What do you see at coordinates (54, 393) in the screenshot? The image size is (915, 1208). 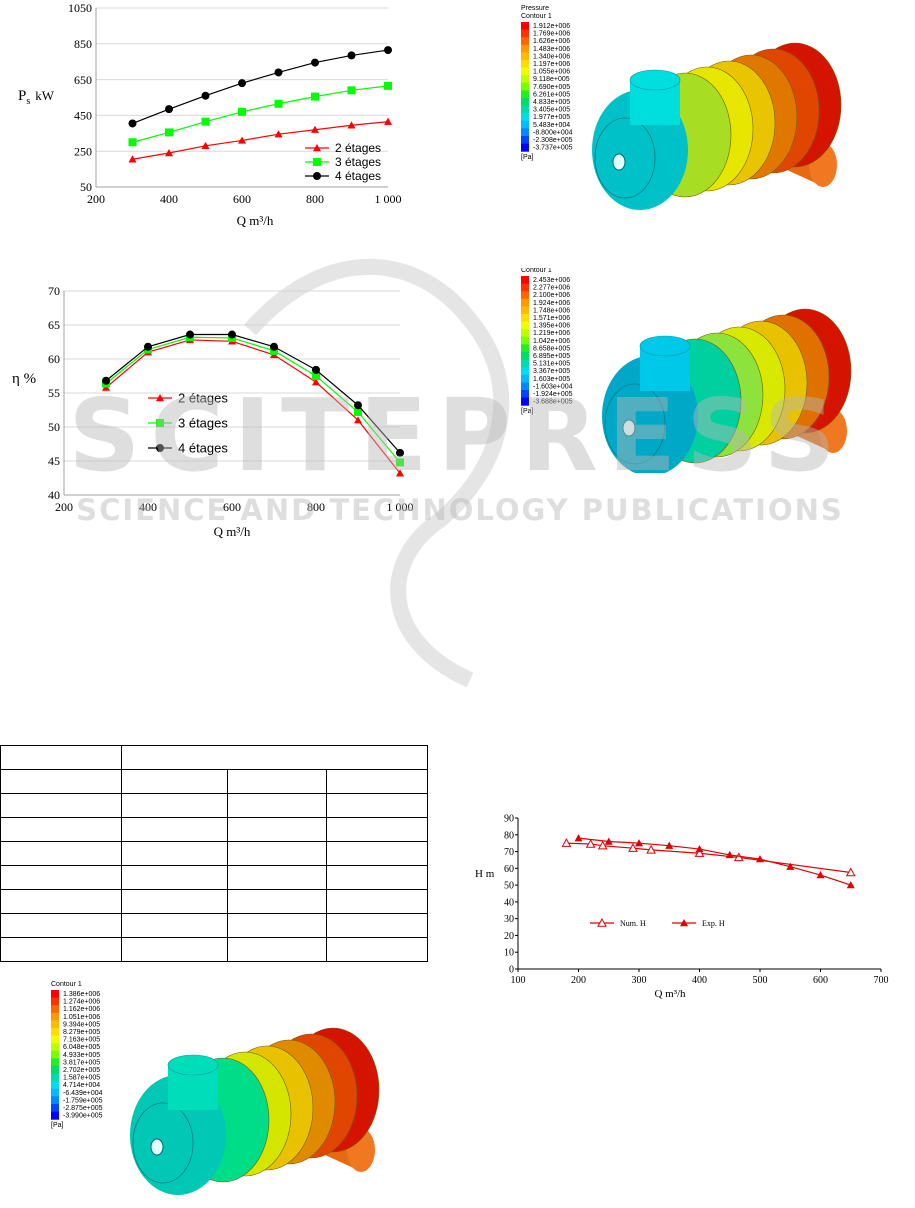 I see `y-tick-label: 55` at bounding box center [54, 393].